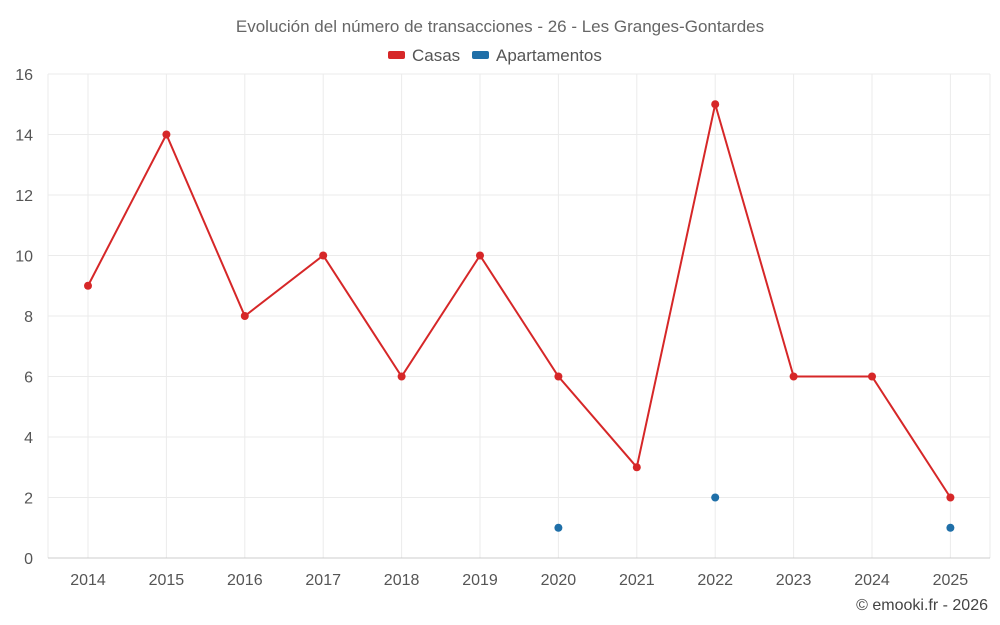 This screenshot has width=1000, height=625. I want to click on x-tick-label: 2022, so click(715, 580).